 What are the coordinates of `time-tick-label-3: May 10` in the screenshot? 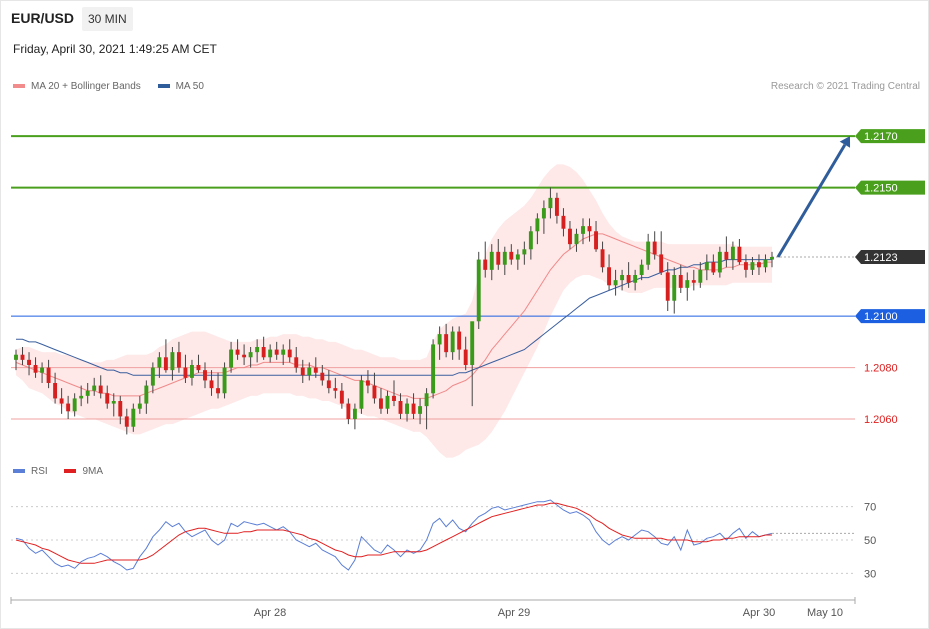 It's located at (825, 613).